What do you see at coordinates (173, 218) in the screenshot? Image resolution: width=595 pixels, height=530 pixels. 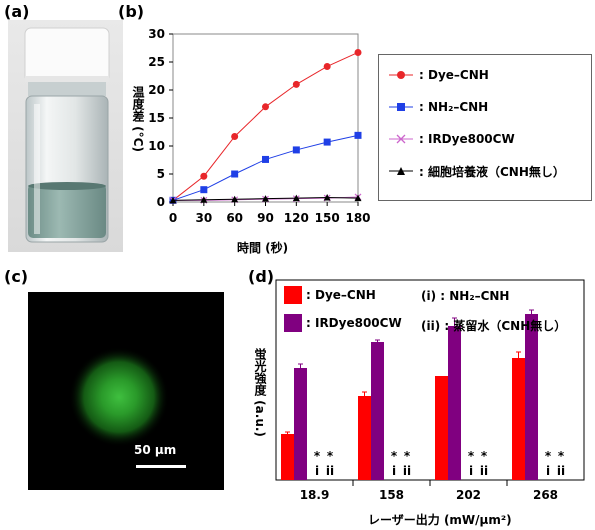 I see `x-tick-label: 0` at bounding box center [173, 218].